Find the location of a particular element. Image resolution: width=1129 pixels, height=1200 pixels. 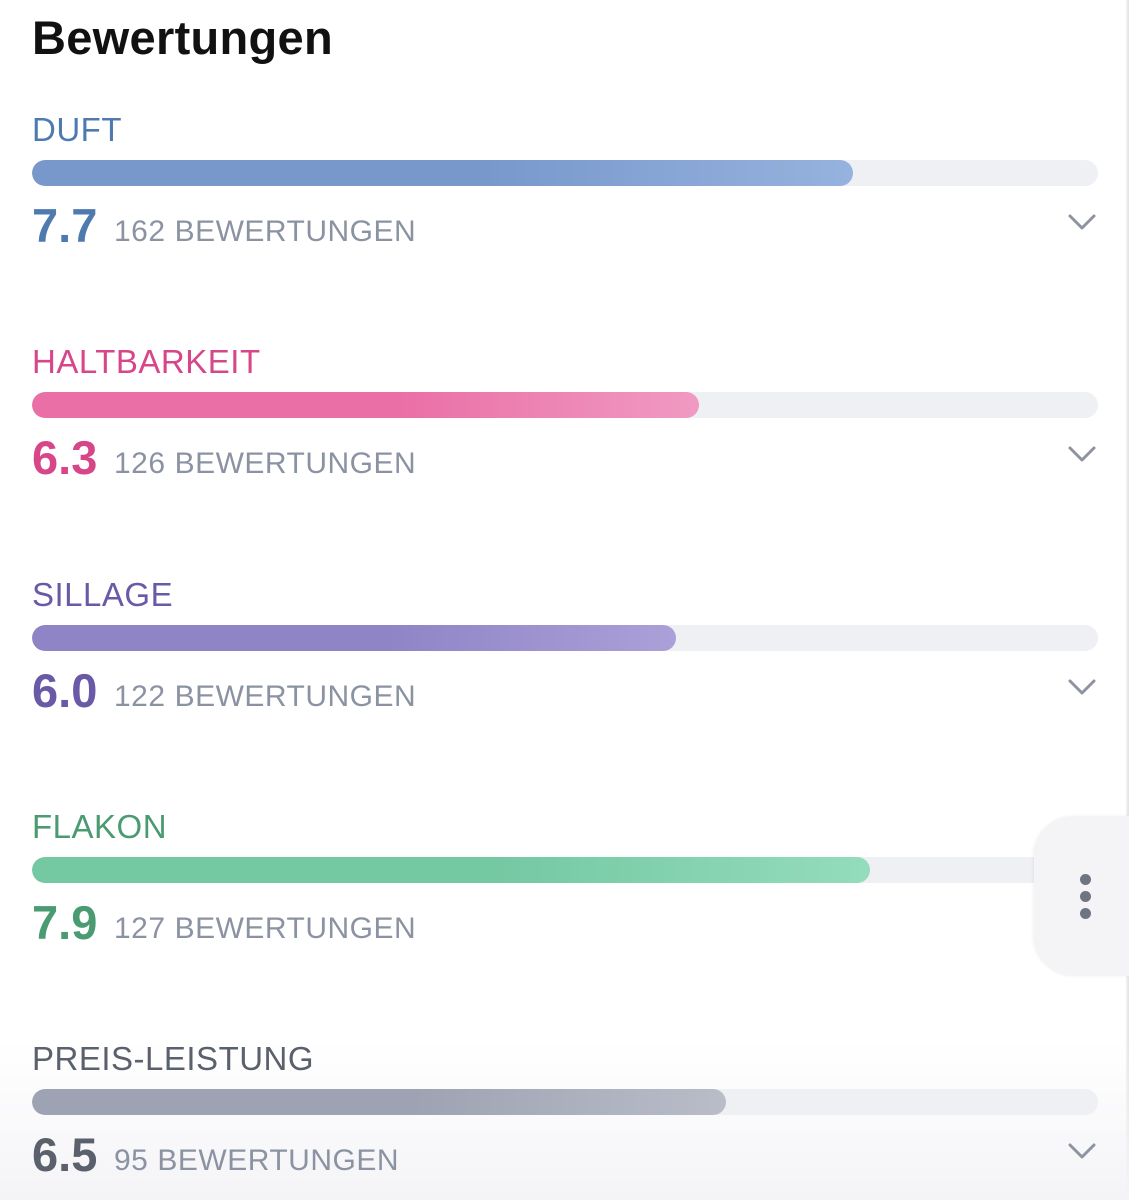

rating-haltbarkeit: HALTBARKEIT 6.3 126 BEWERTUNGEN is located at coordinates (565, 417).